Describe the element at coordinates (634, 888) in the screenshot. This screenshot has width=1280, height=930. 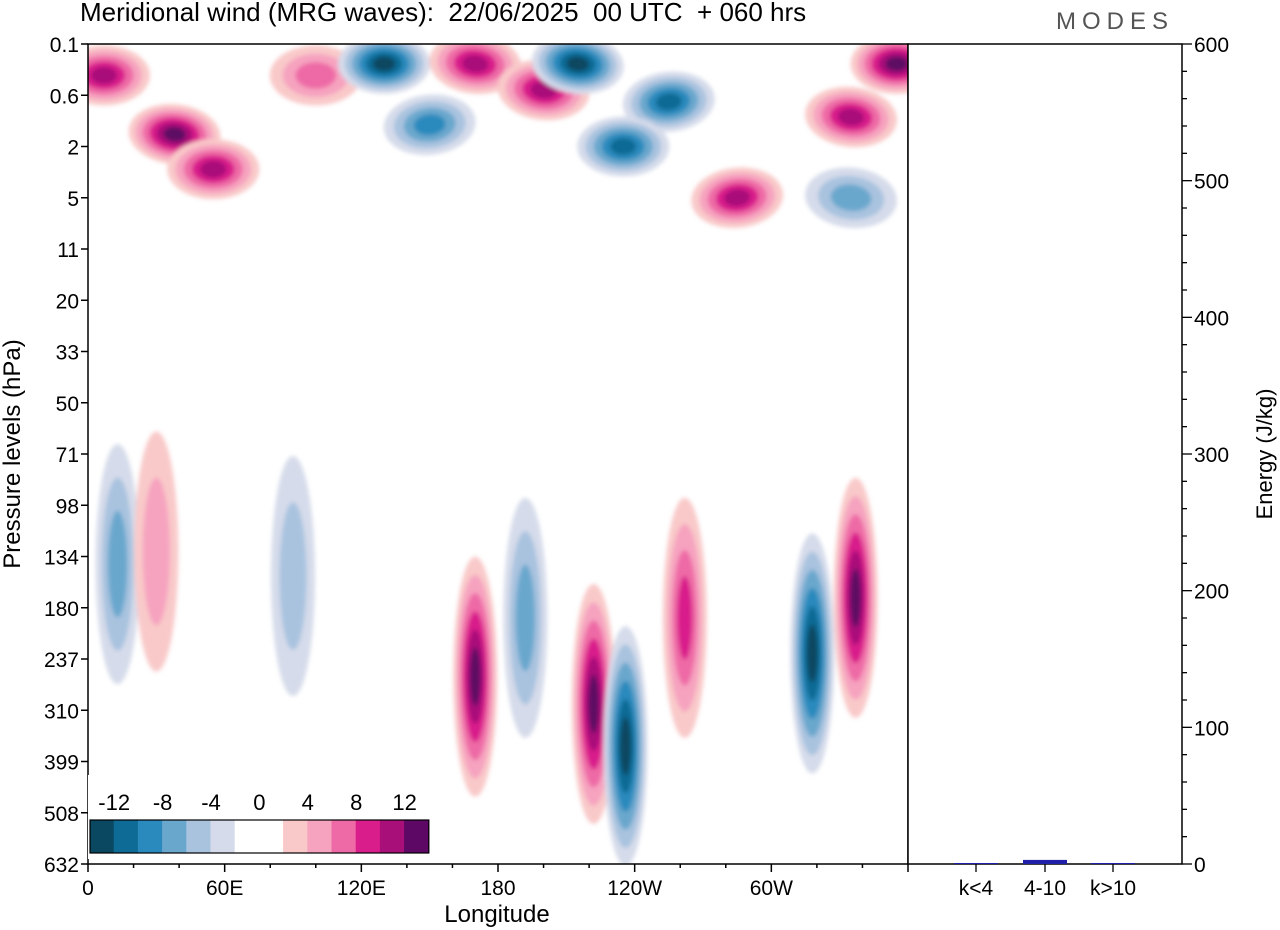
I see `x-tick-label: 120W` at that location.